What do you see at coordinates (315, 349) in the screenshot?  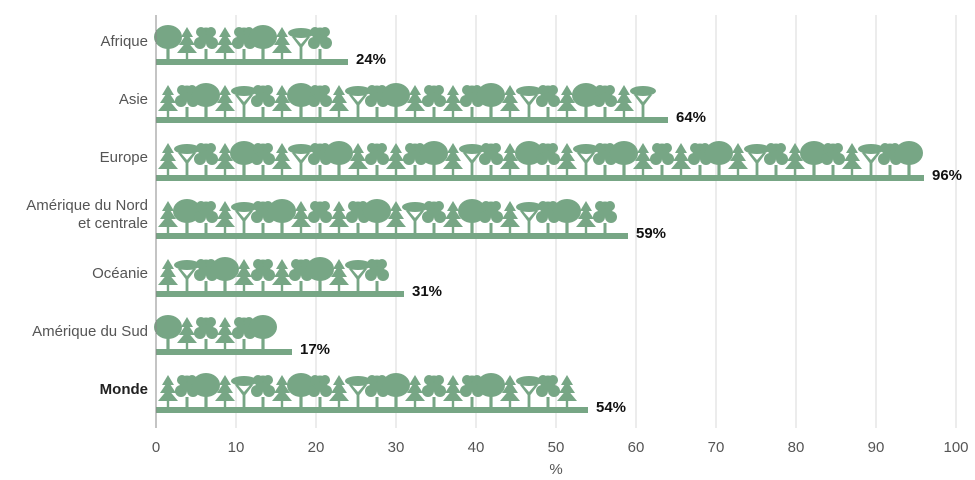 I see `value-label: 17%` at bounding box center [315, 349].